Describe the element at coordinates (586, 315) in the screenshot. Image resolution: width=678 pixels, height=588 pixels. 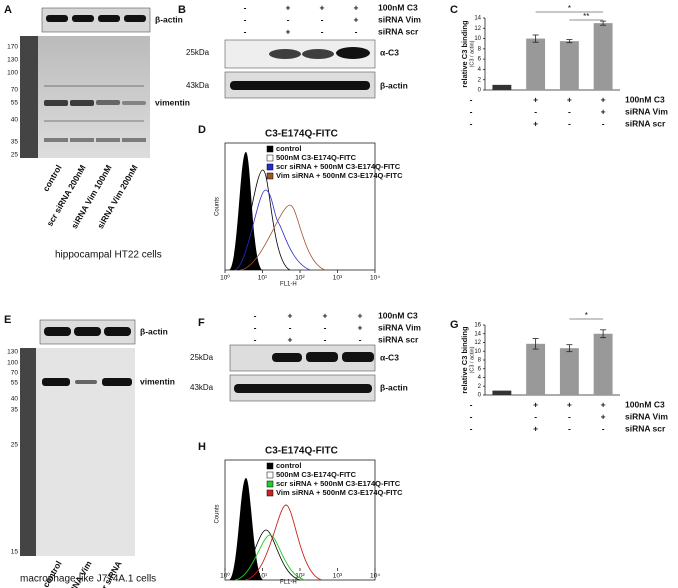
I see `significance-label: *` at that location.